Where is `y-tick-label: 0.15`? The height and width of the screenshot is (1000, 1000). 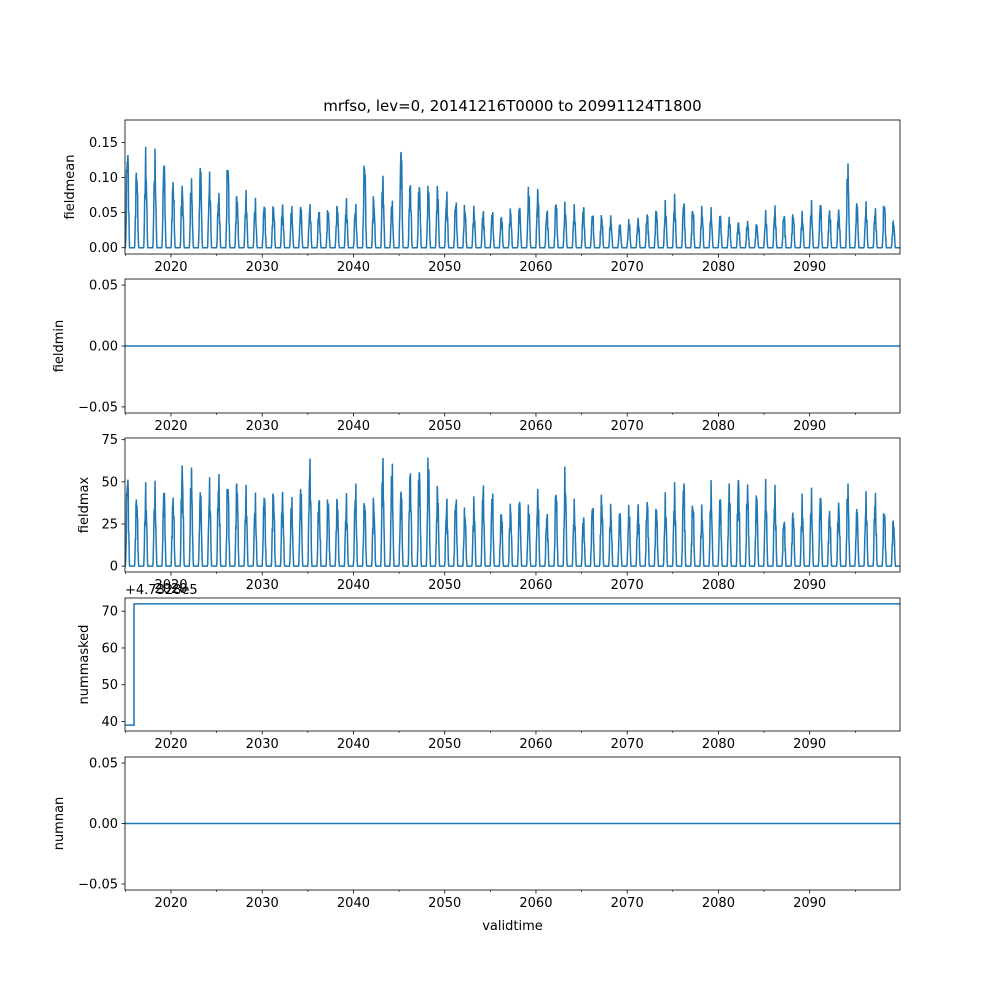
y-tick-label: 0.15 is located at coordinates (103, 143).